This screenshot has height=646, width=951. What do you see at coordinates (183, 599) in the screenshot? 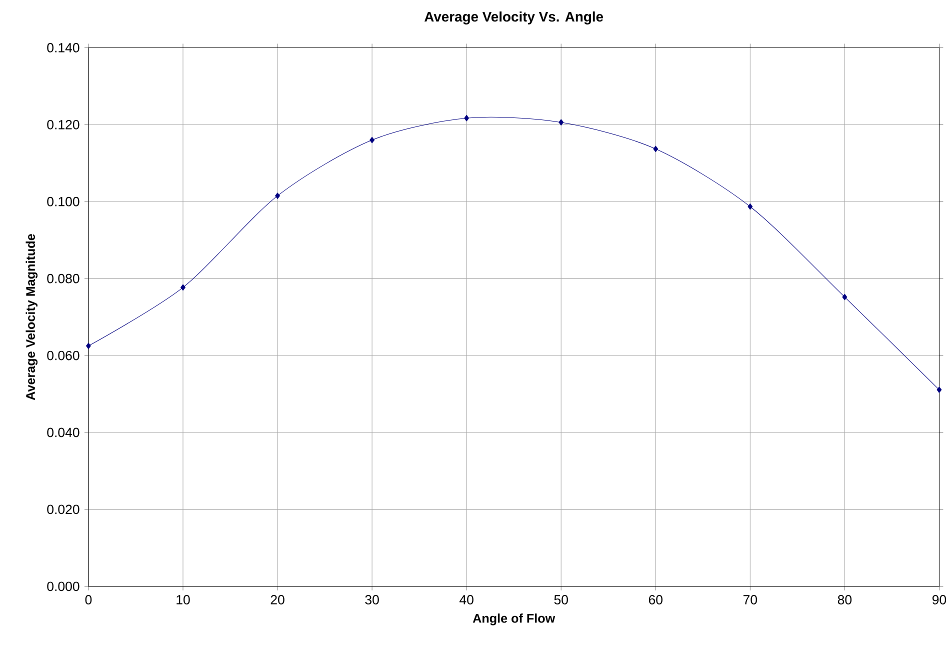
I see `x-tick-label: 10` at bounding box center [183, 599].